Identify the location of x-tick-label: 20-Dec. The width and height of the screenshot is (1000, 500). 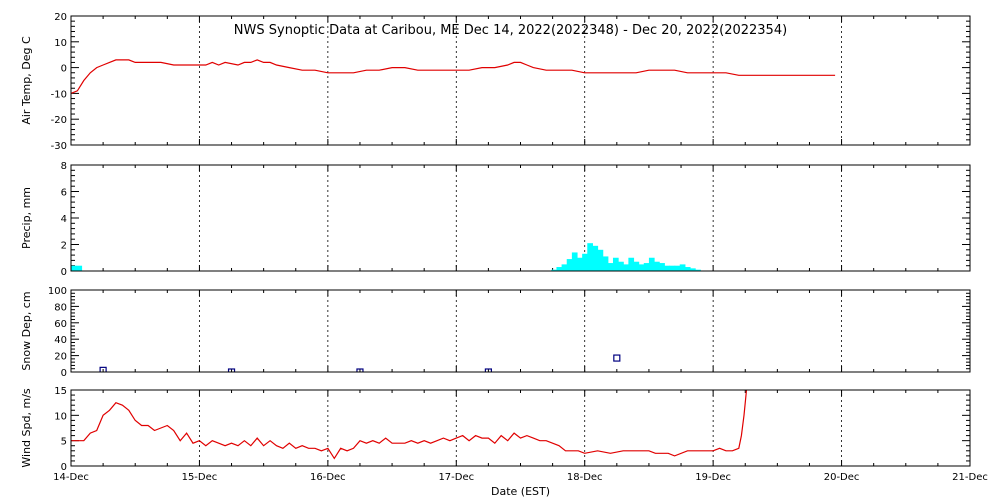
(842, 477).